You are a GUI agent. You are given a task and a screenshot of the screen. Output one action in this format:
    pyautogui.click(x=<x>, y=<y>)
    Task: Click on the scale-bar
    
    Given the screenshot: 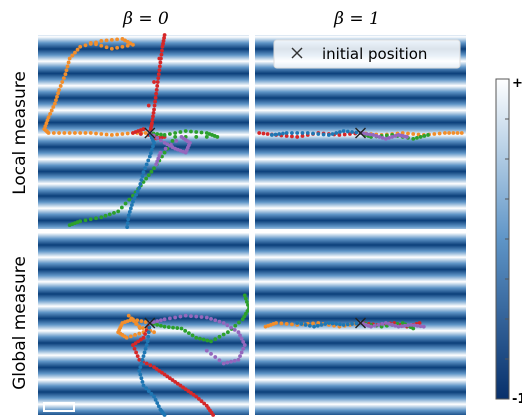 What is the action you would take?
    pyautogui.click(x=59, y=407)
    